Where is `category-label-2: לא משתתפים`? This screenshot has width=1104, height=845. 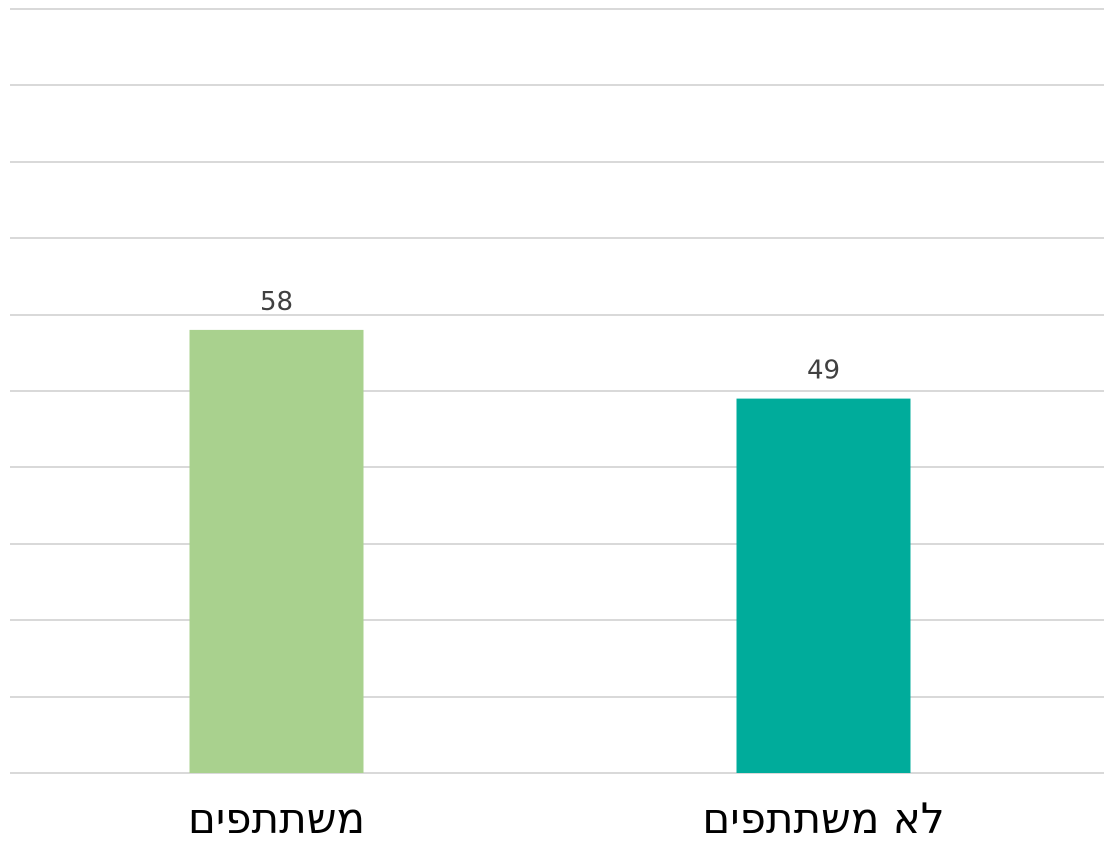
category-label-2: לא משתתפים is located at coordinates (823, 818).